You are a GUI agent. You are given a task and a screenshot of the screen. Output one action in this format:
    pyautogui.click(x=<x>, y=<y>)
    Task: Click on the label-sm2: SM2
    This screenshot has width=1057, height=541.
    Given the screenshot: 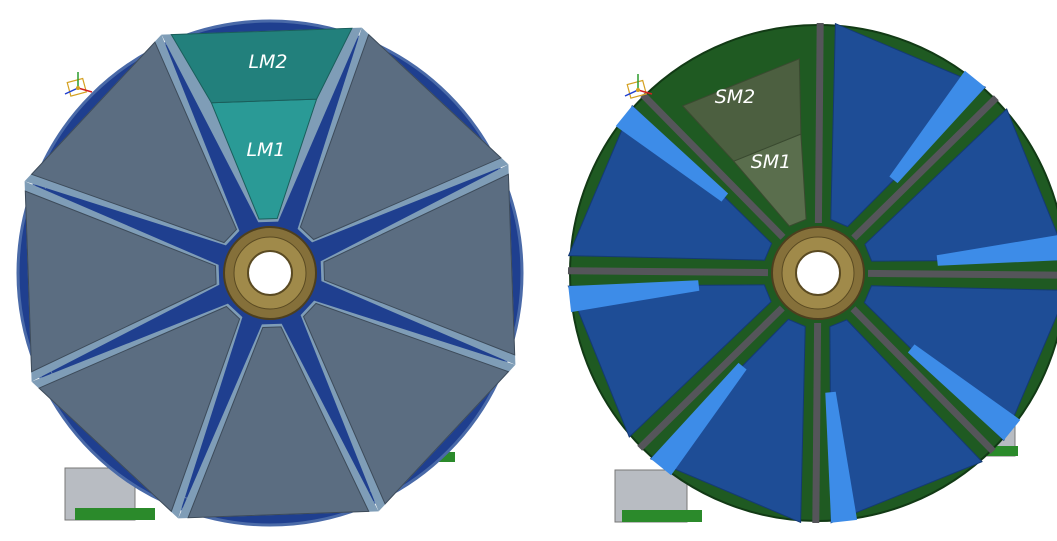 What is the action you would take?
    pyautogui.click(x=735, y=97)
    